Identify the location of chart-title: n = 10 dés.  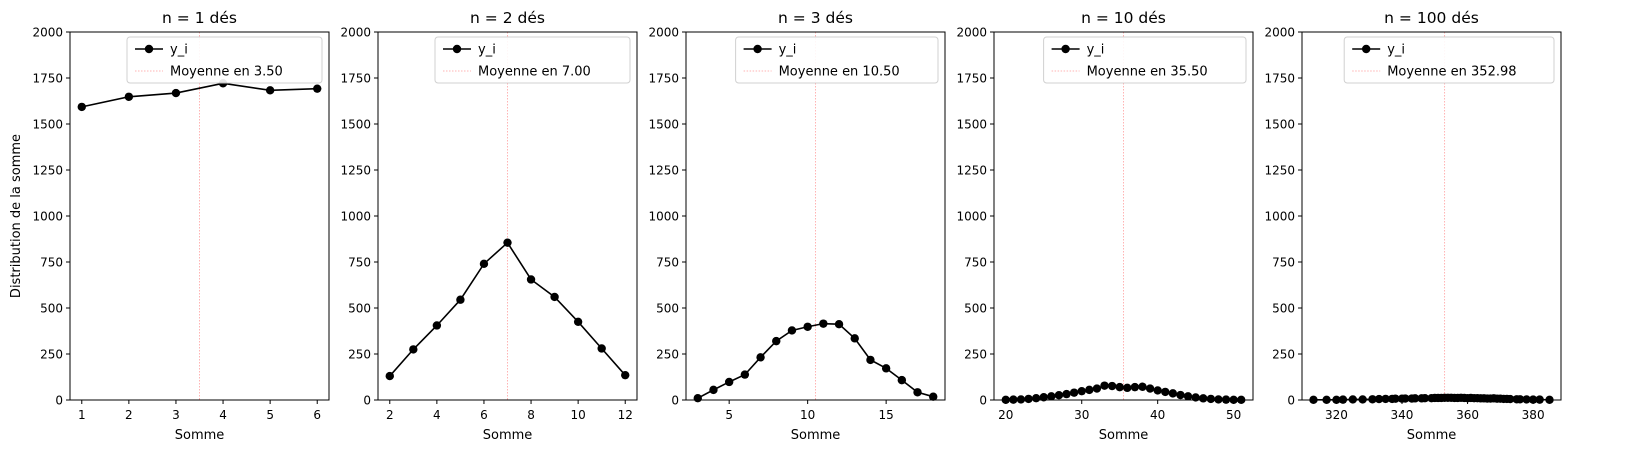
(1123, 18).